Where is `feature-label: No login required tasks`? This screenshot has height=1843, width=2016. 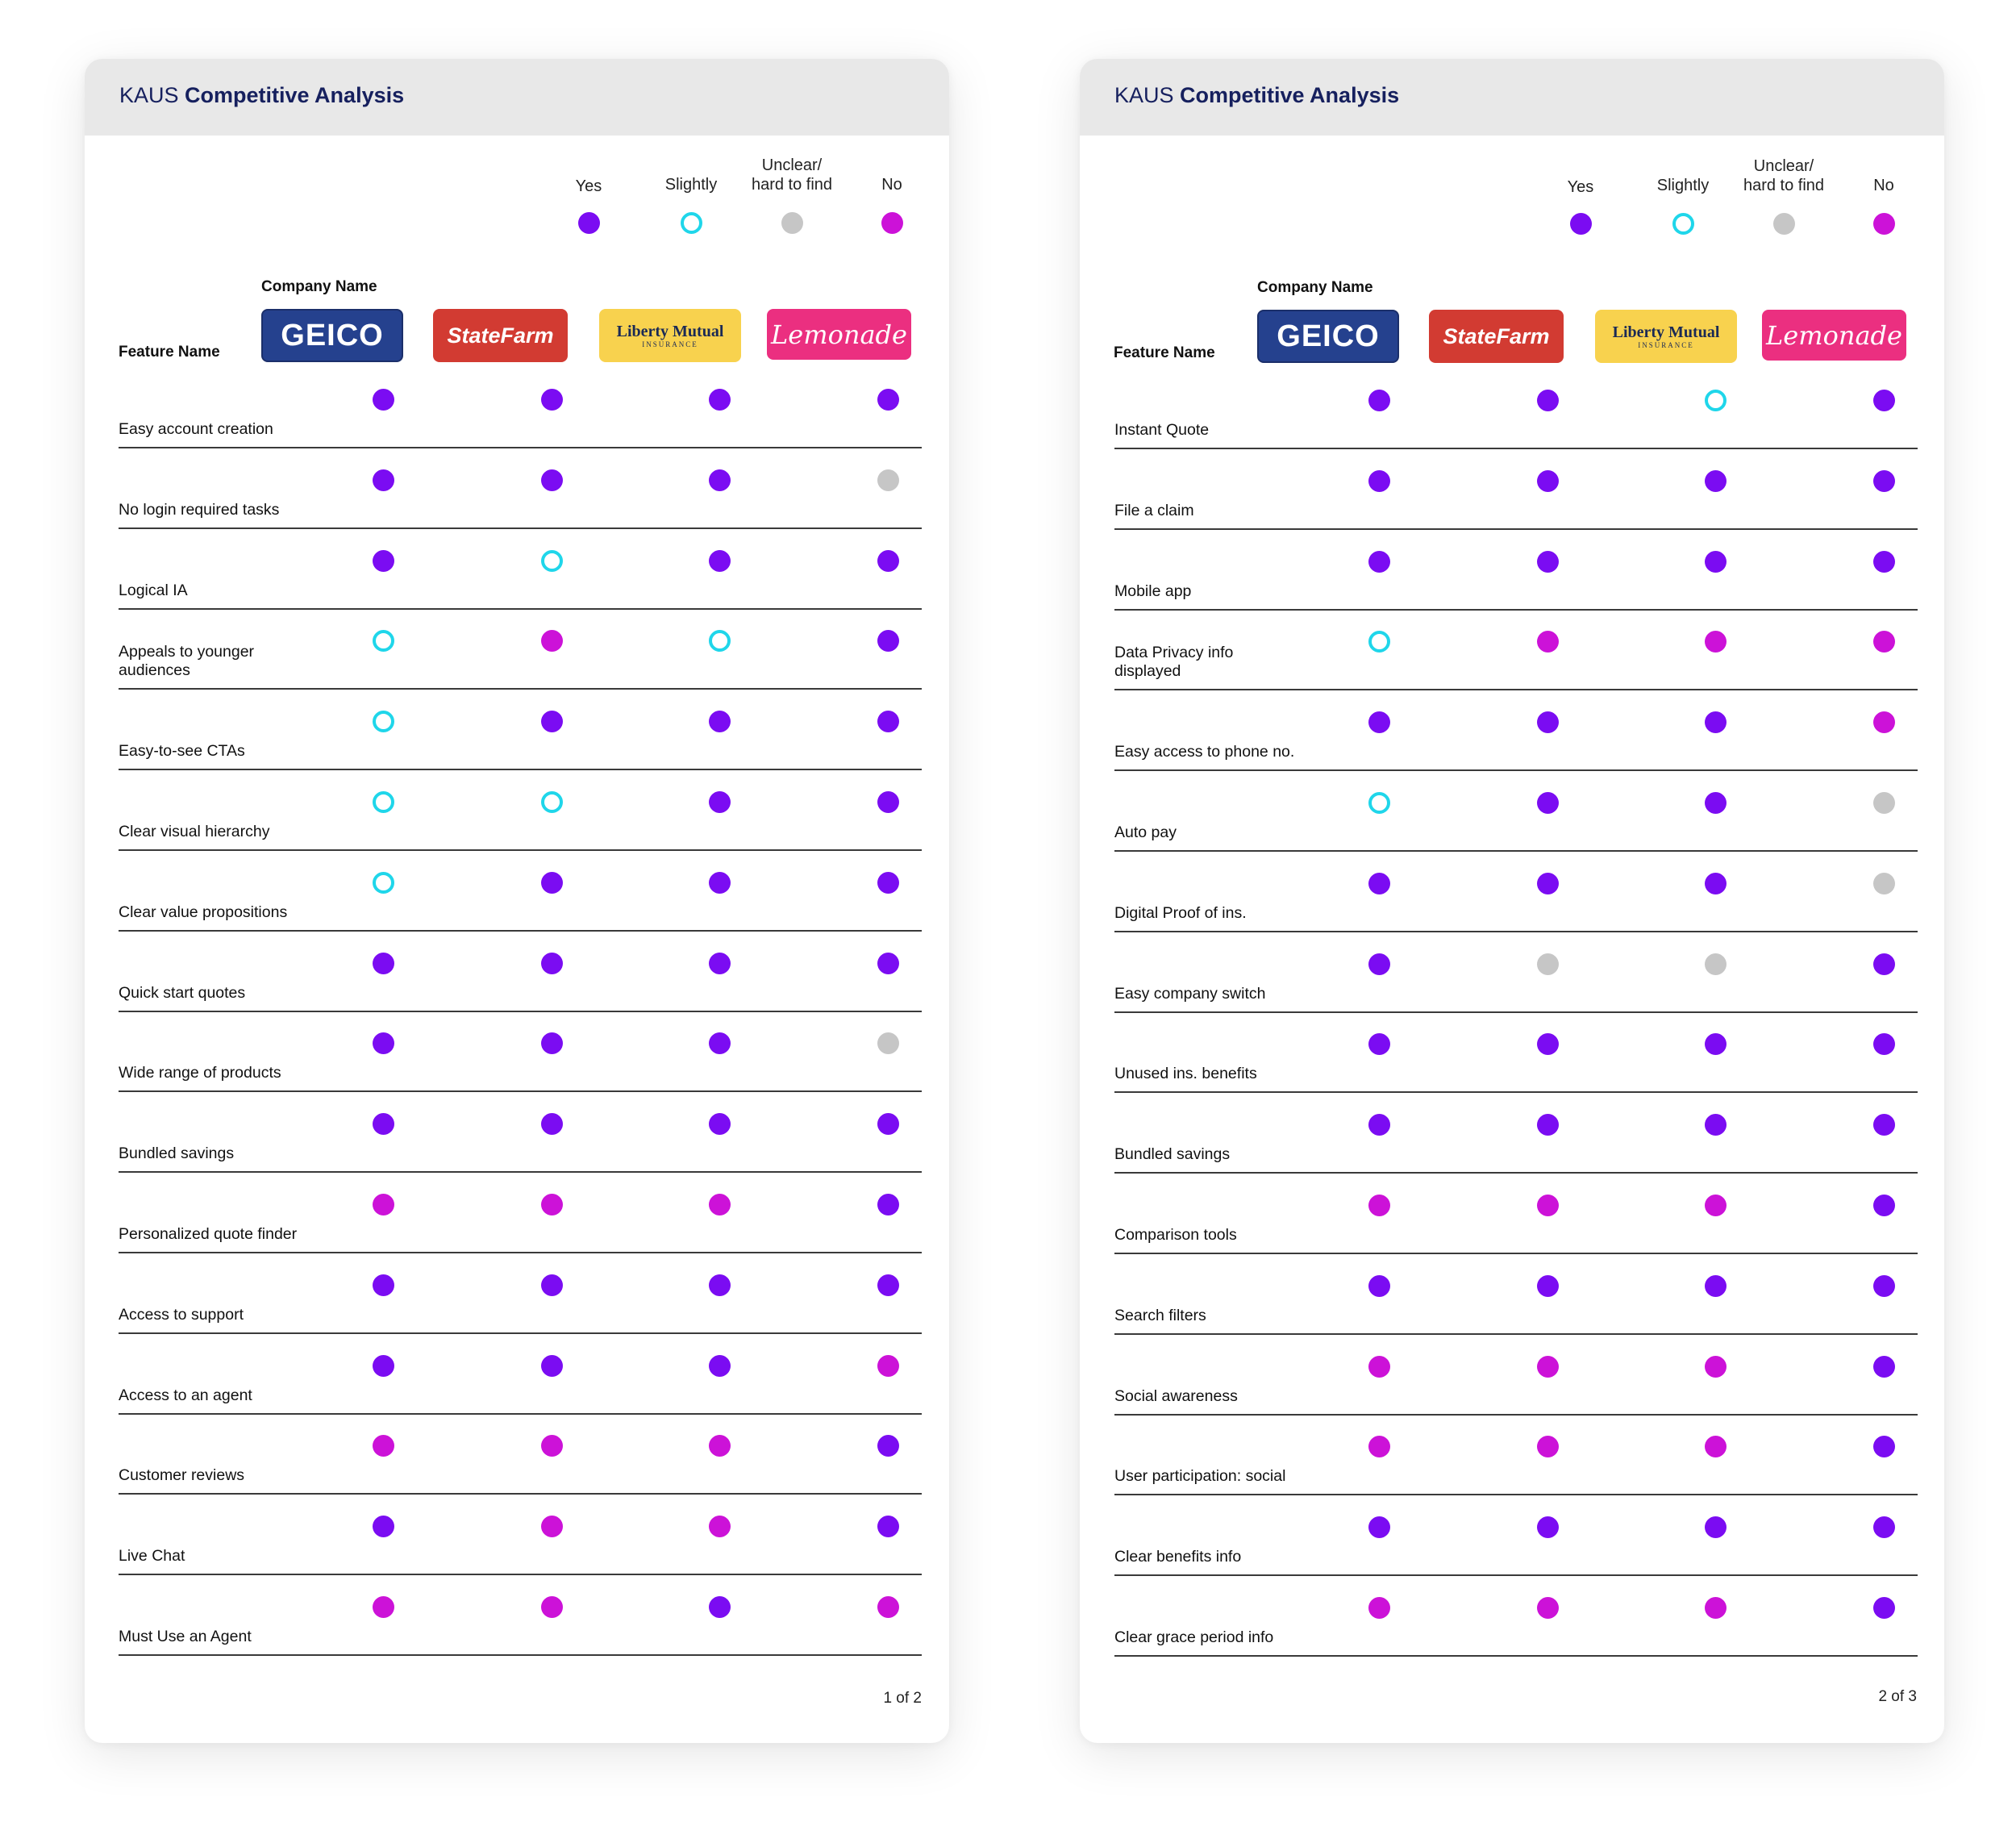 feature-label: No login required tasks is located at coordinates (199, 509).